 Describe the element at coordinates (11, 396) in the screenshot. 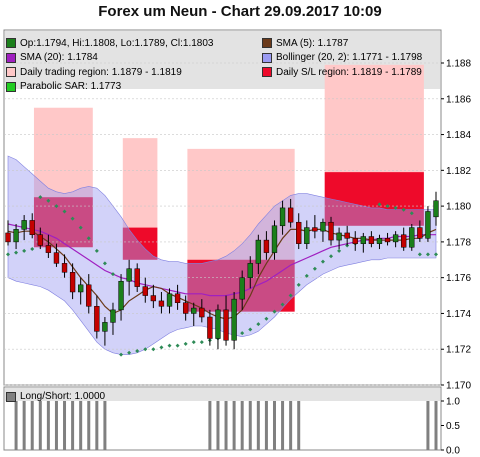

I see `long-short-swatch-icon` at that location.